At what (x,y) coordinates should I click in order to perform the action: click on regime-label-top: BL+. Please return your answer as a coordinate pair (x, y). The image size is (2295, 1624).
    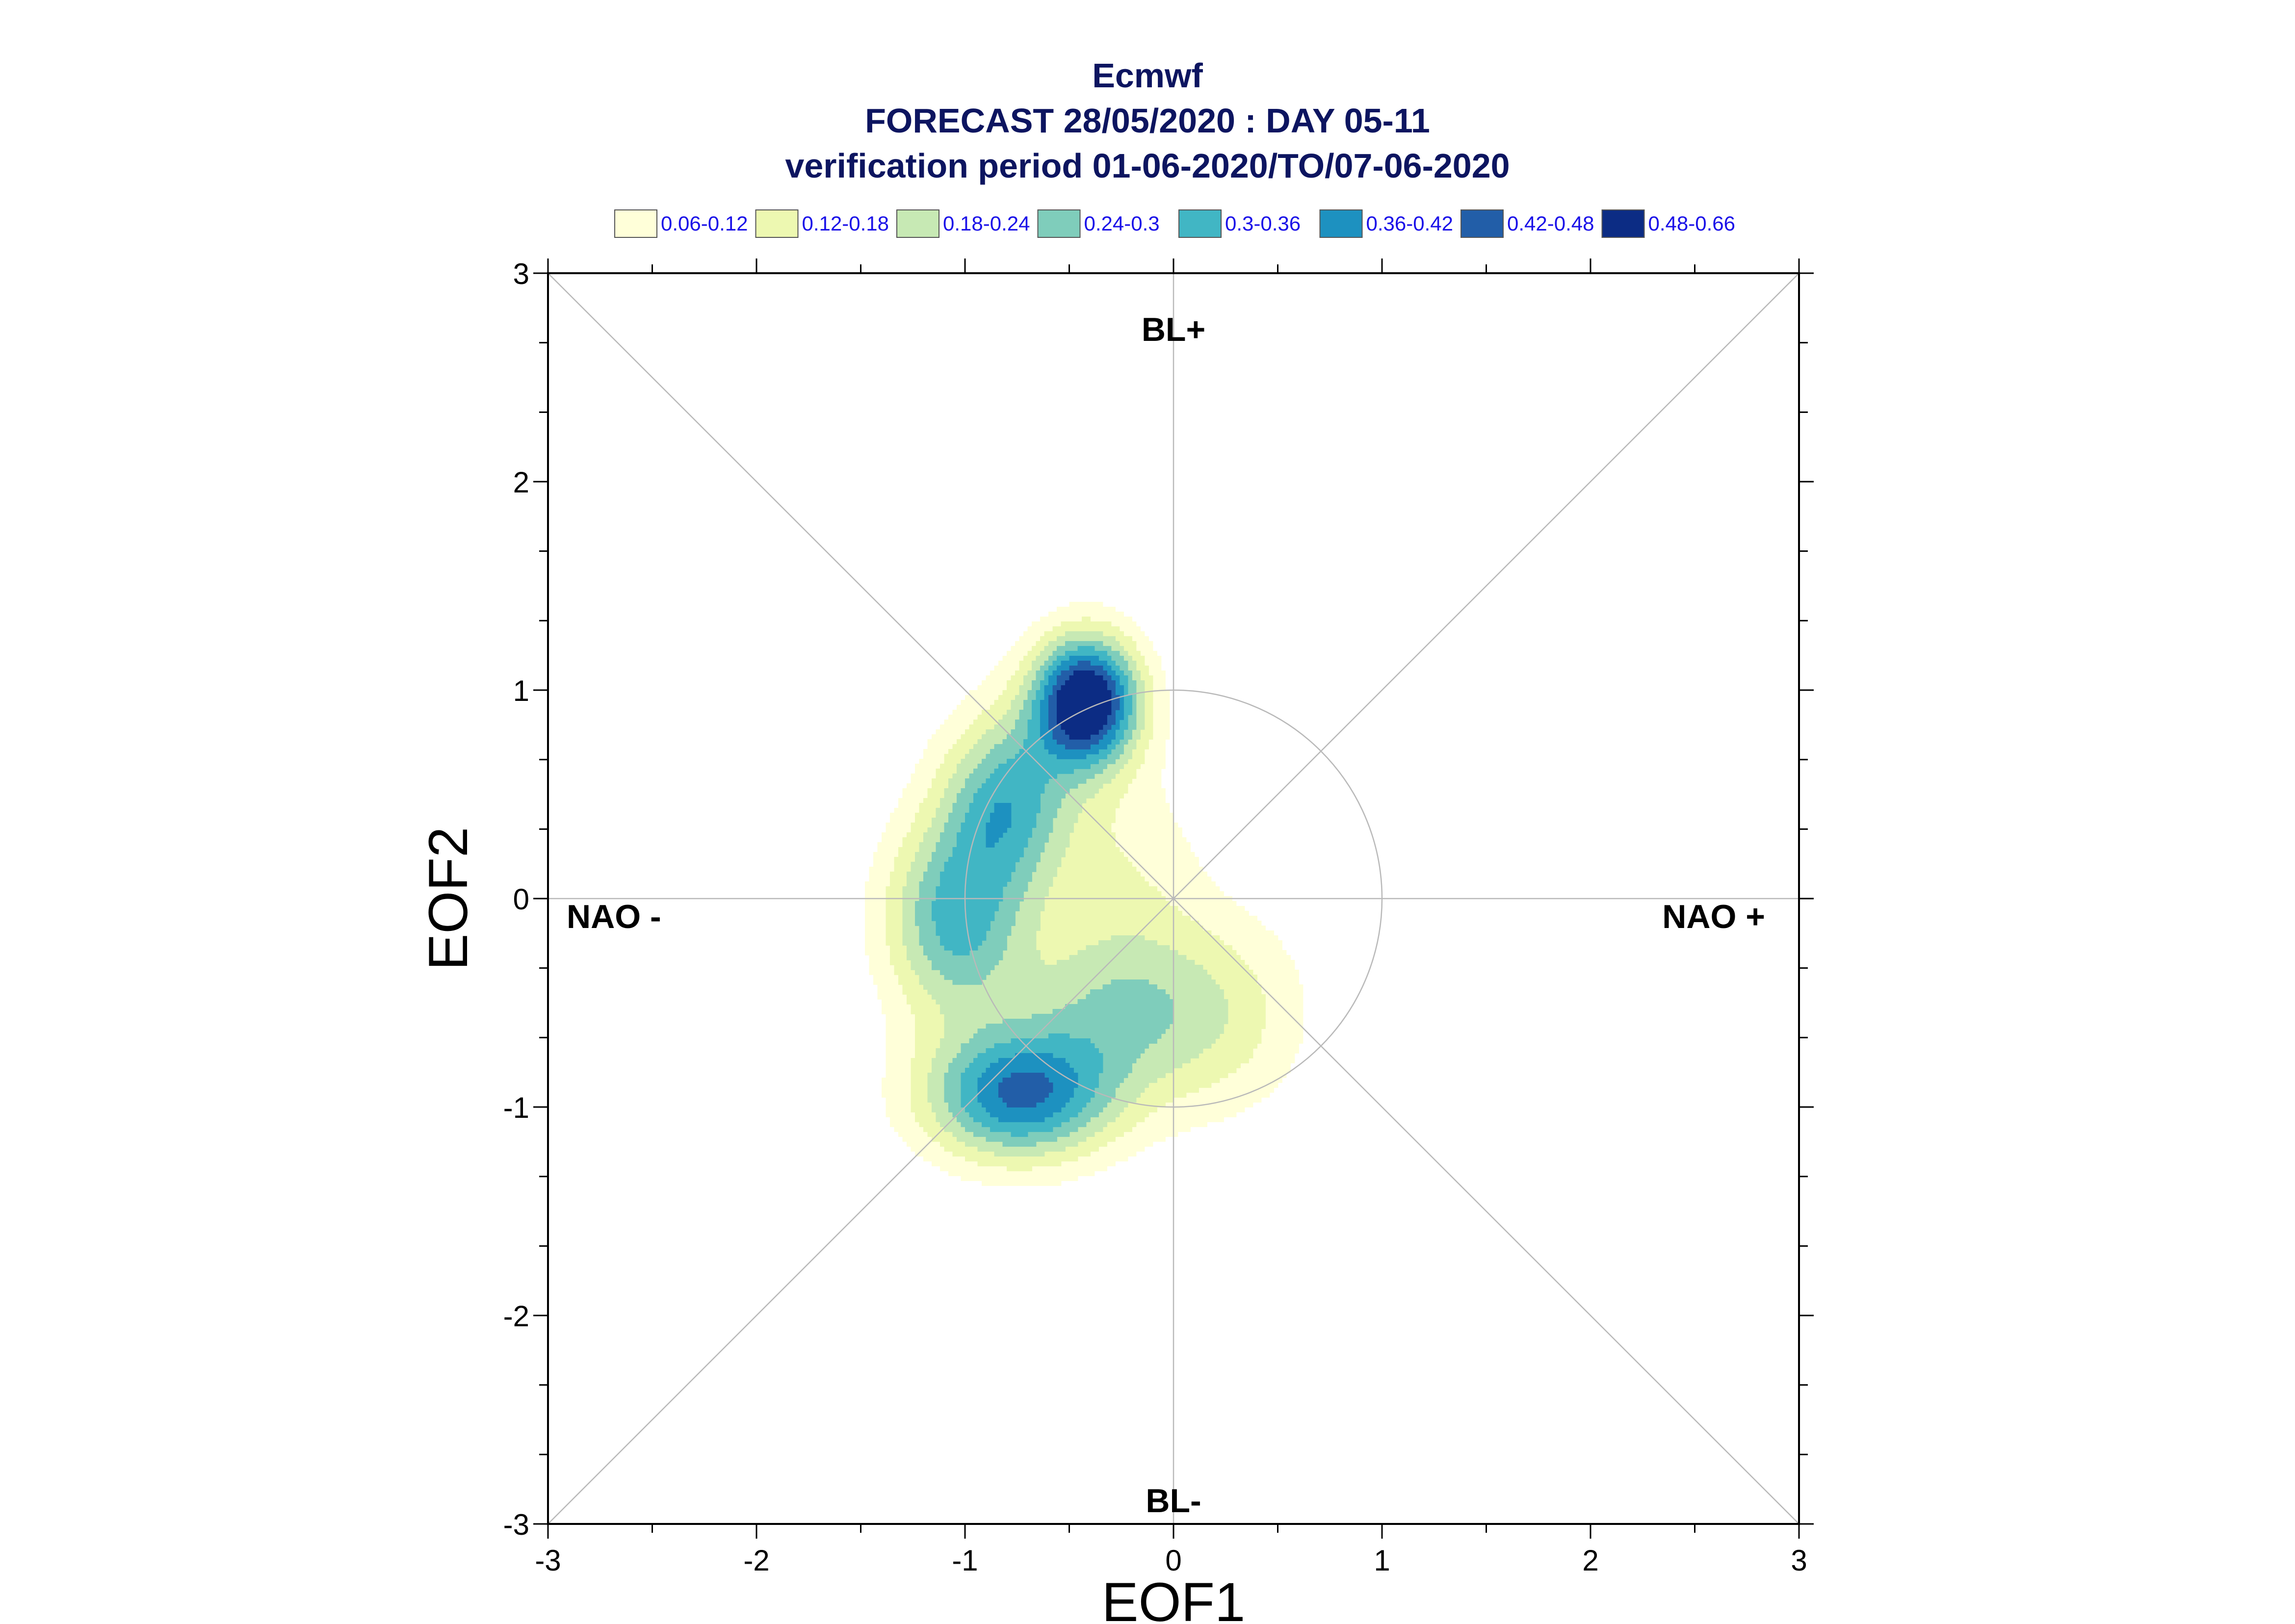
    Looking at the image, I should click on (1173, 329).